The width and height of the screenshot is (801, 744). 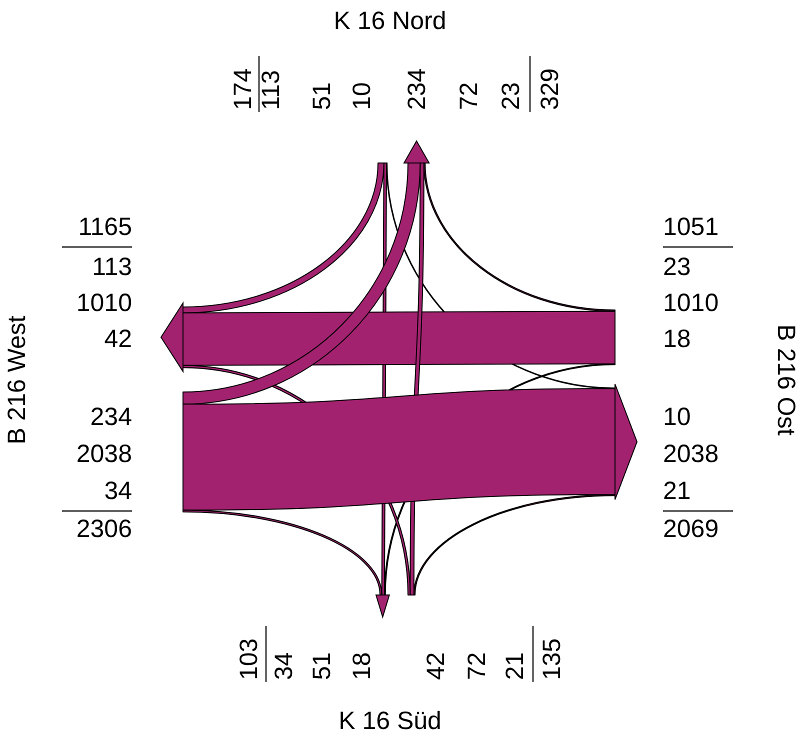 What do you see at coordinates (677, 266) in the screenshot?
I see `text: 23` at bounding box center [677, 266].